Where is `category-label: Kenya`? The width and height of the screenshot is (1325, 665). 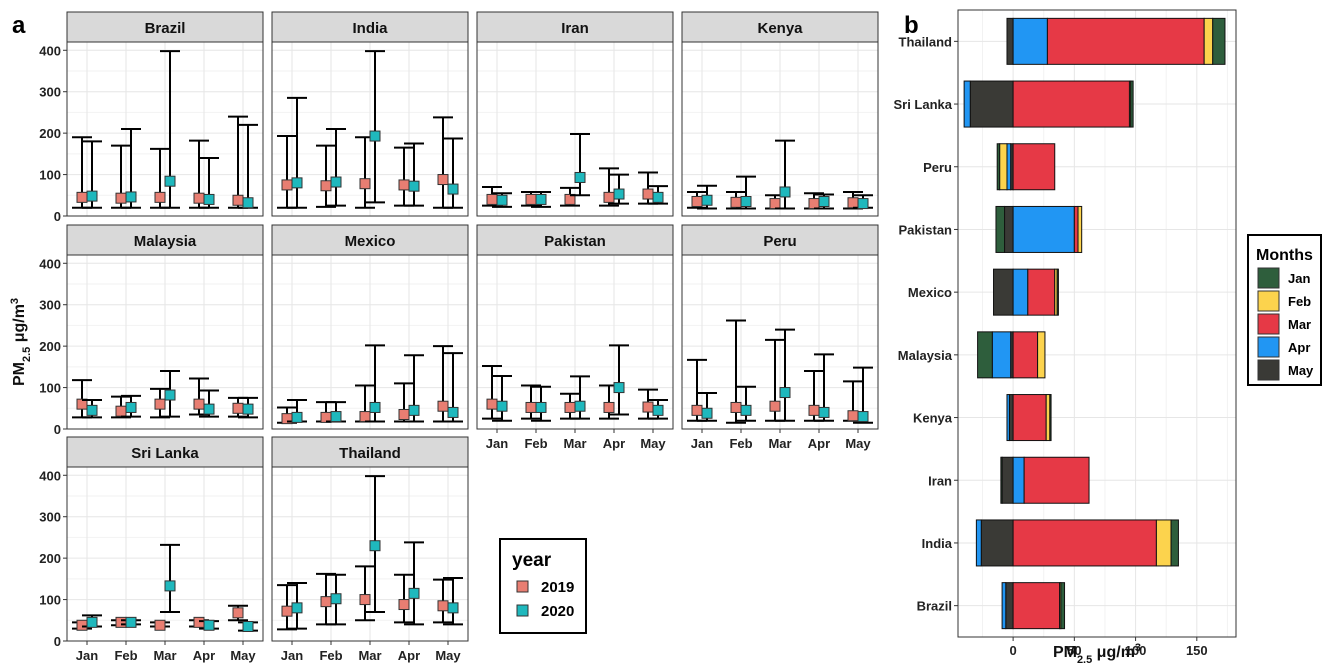 category-label: Kenya is located at coordinates (933, 418).